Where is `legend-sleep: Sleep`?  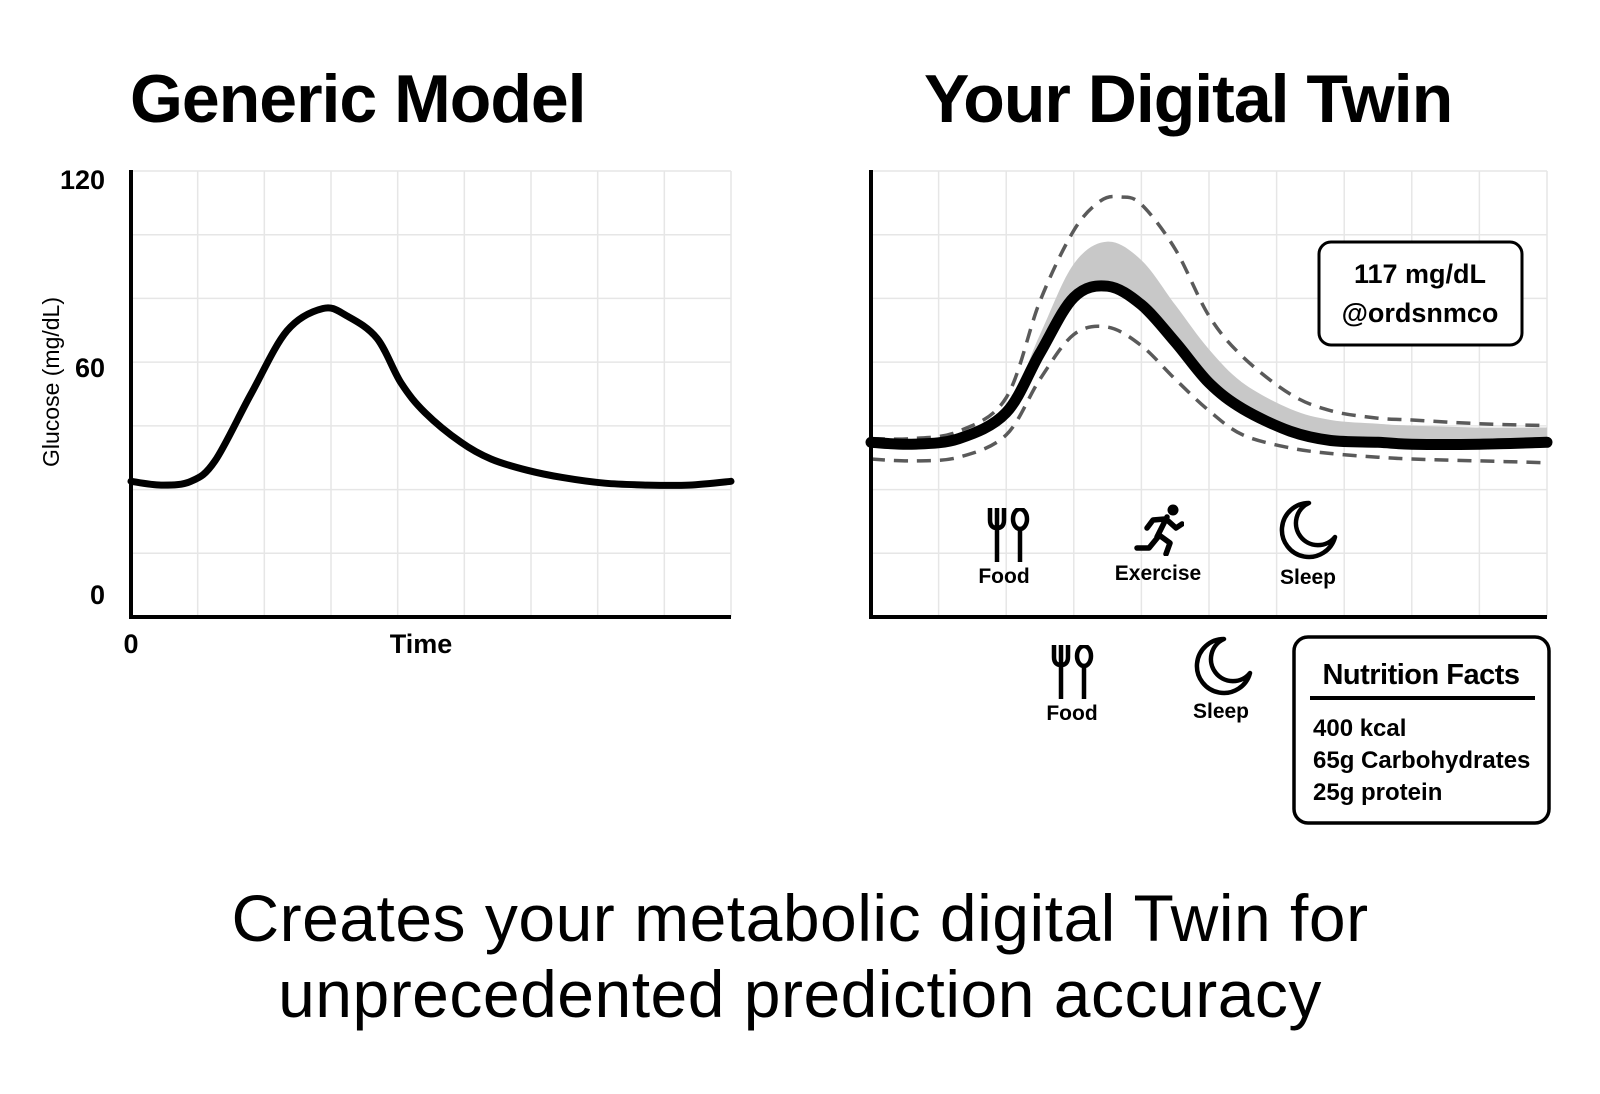 legend-sleep: Sleep is located at coordinates (1221, 681).